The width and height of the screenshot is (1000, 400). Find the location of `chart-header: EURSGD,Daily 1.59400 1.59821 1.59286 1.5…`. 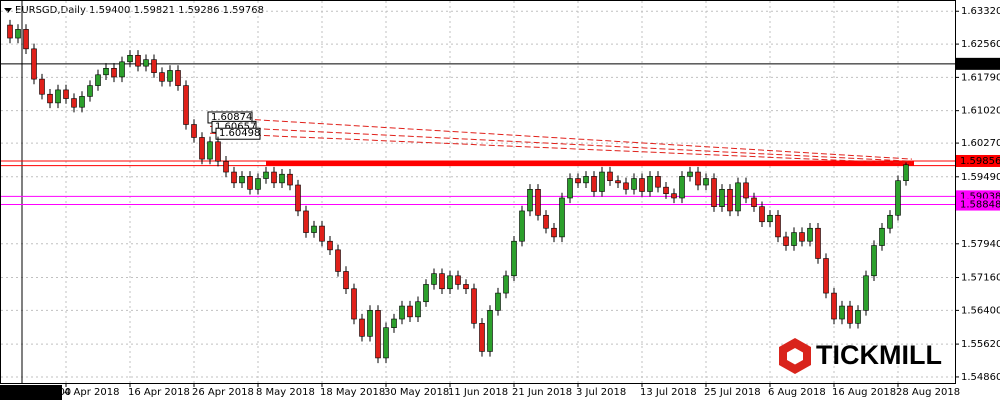

chart-header: EURSGD,Daily 1.59400 1.59821 1.59286 1.5… is located at coordinates (139, 10).